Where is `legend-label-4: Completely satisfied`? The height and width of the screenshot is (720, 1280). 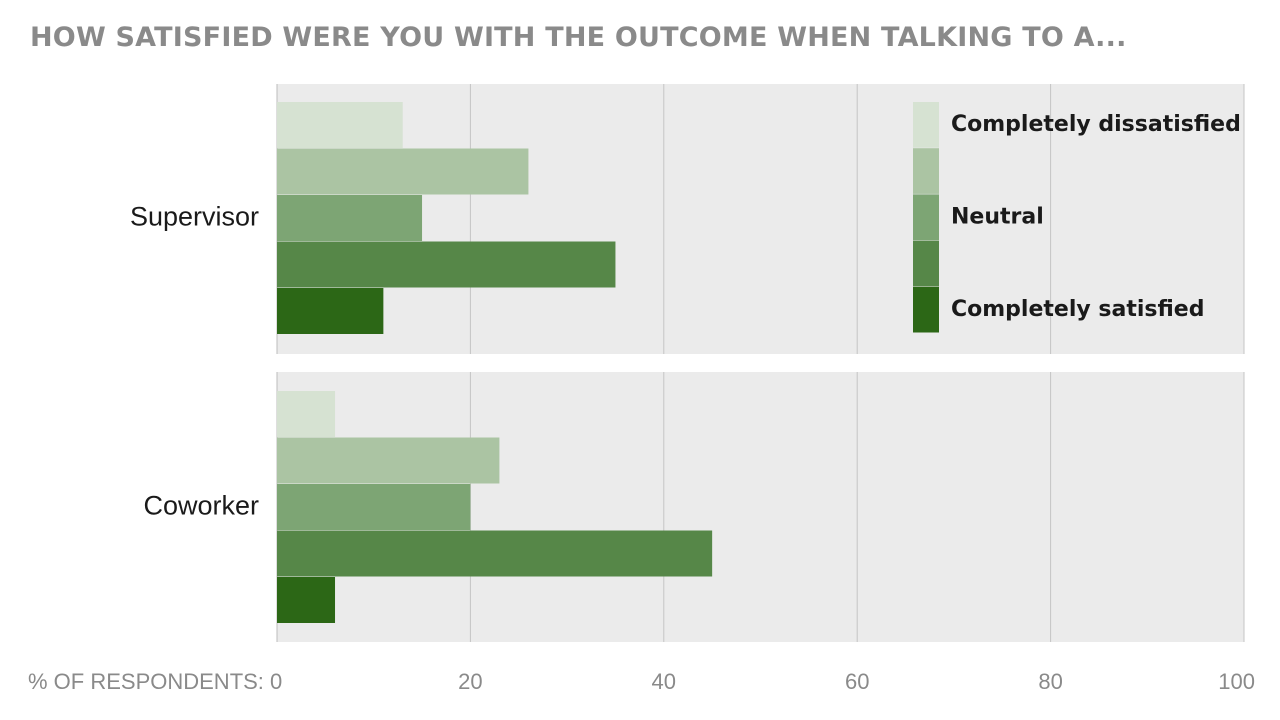 legend-label-4: Completely satisfied is located at coordinates (1077, 309).